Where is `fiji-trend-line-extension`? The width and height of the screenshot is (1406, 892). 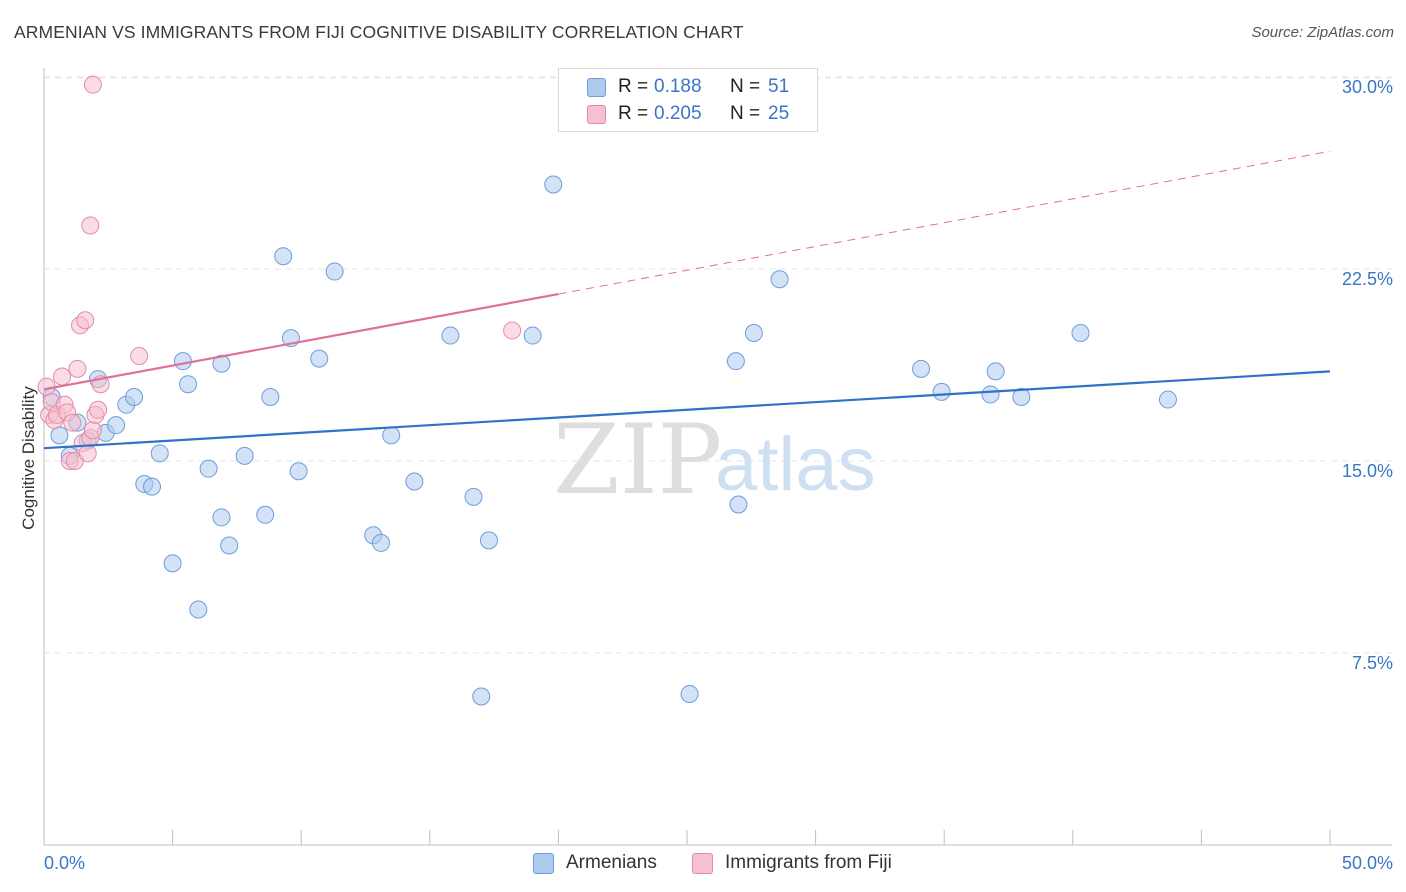
fiji-trend-line-extension is located at coordinates (944, 222).